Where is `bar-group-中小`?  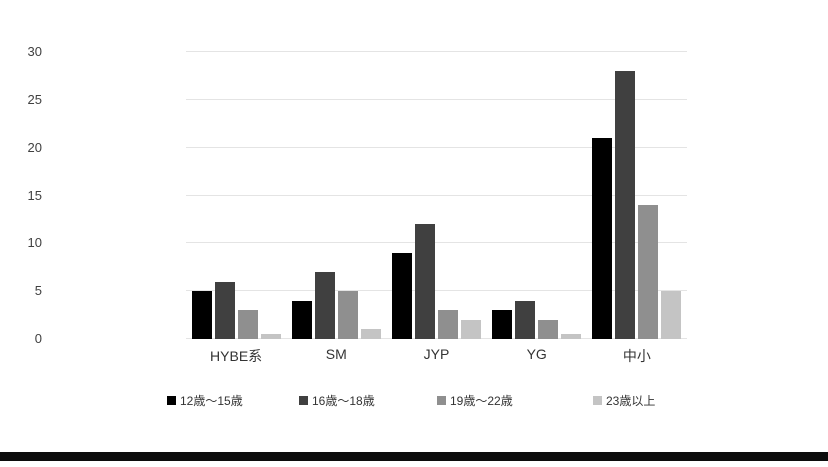
bar-group-中小 is located at coordinates (637, 195).